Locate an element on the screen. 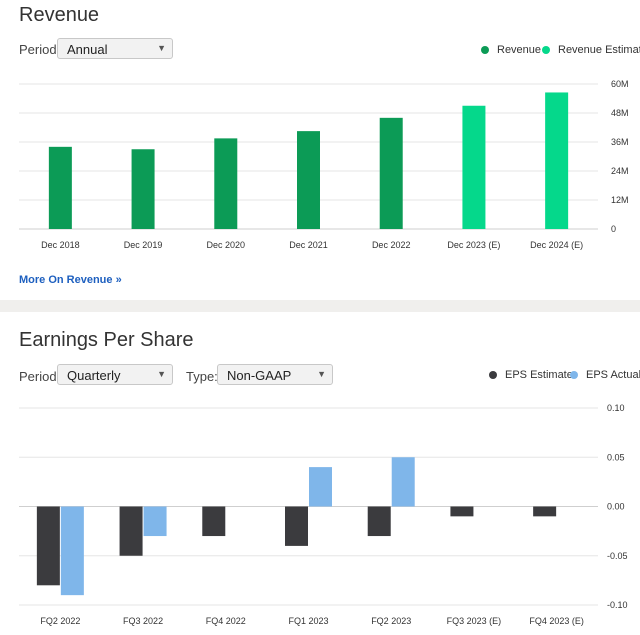  bar-eps-estimate-fq3-2022 is located at coordinates (131, 531).